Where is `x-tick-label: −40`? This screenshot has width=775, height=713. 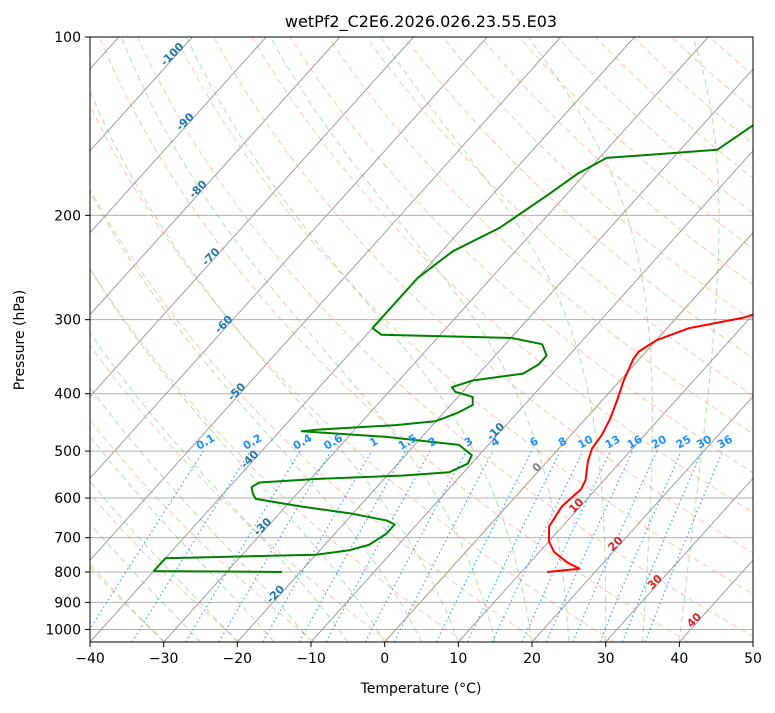
x-tick-label: −40 is located at coordinates (90, 659).